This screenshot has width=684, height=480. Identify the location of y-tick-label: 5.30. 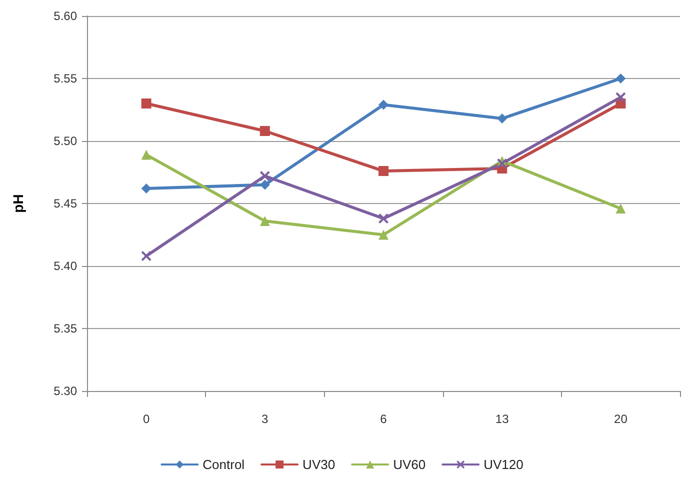
(66, 391).